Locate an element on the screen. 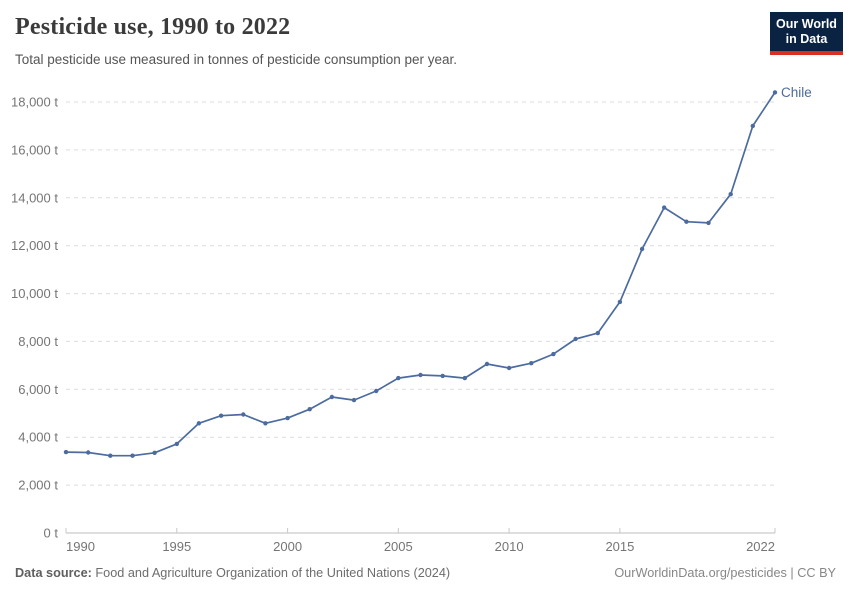 This screenshot has width=850, height=600. y-tick-label: 12,000 t is located at coordinates (34, 245).